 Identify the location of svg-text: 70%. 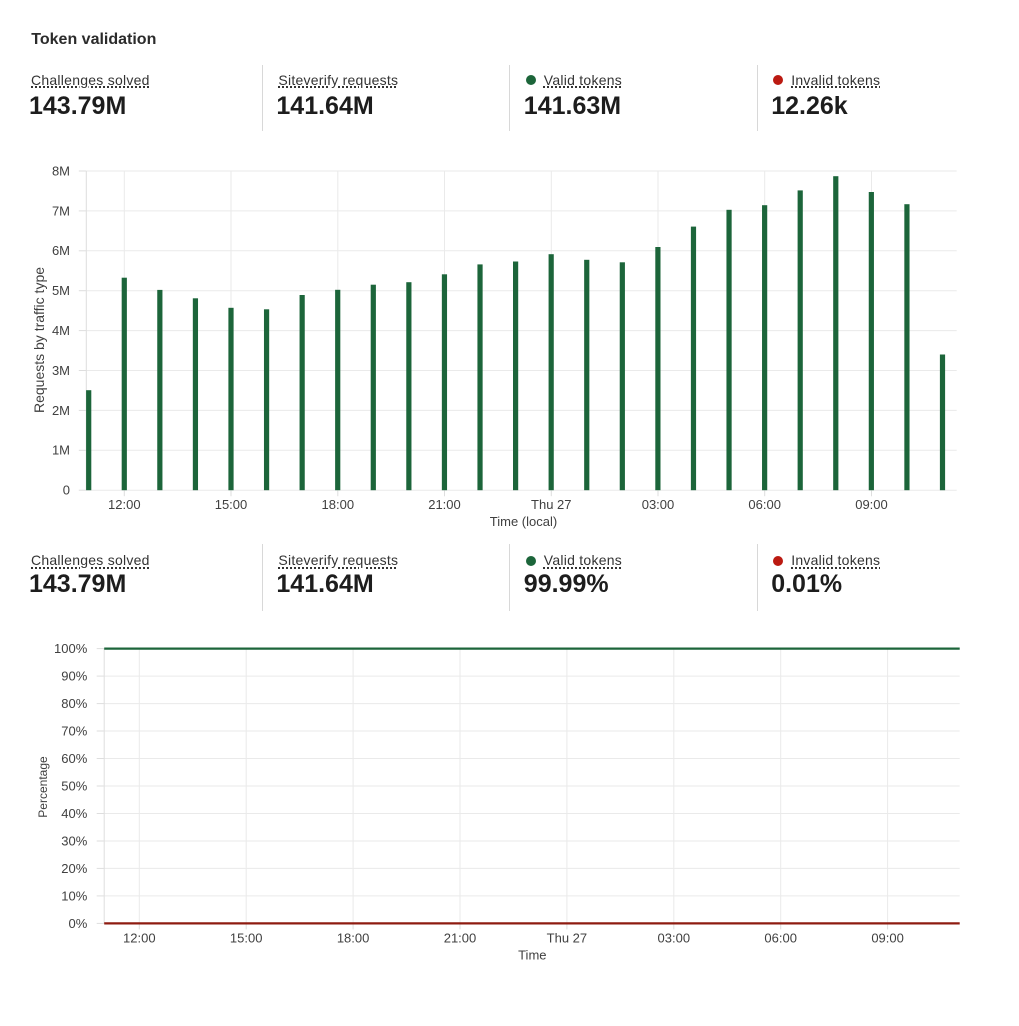
(74, 730).